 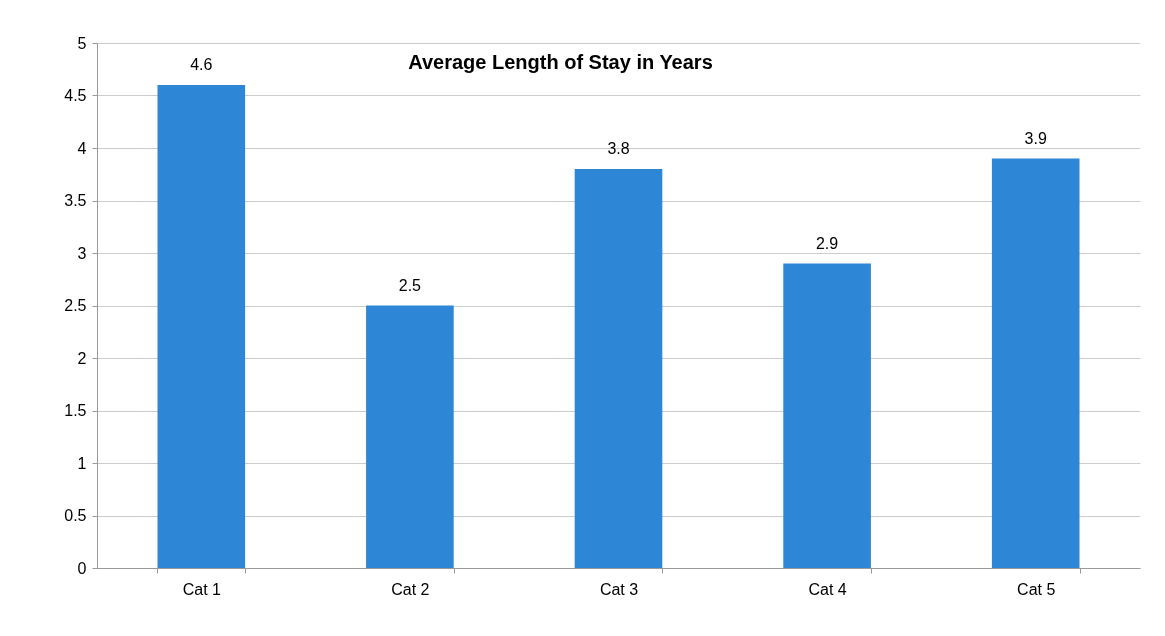 What do you see at coordinates (827, 589) in the screenshot?
I see `x-tick-label: Cat 4` at bounding box center [827, 589].